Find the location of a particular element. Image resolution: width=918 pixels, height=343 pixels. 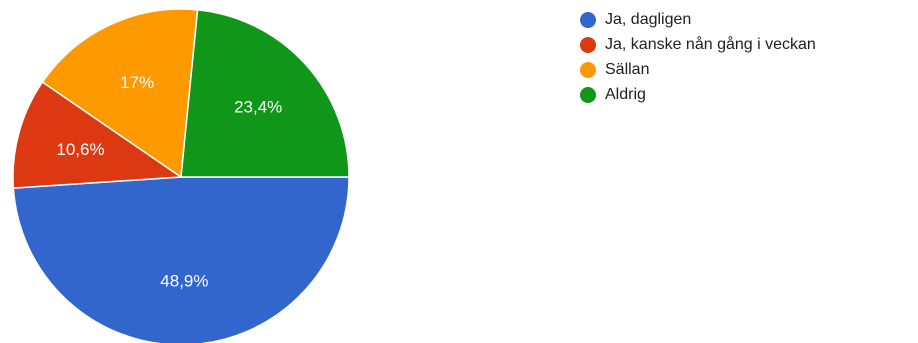

legend-item-ja-dagligen: Ja, dagligen is located at coordinates (698, 20).